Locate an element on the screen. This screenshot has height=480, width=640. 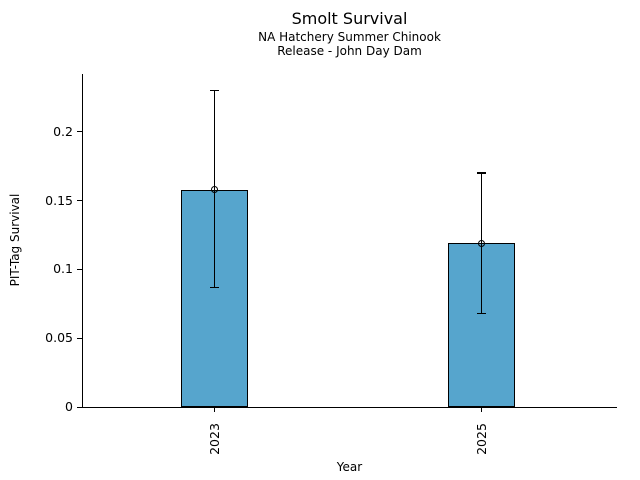
chart-subtitle-line2: Release - John Day Dam is located at coordinates (349, 51).